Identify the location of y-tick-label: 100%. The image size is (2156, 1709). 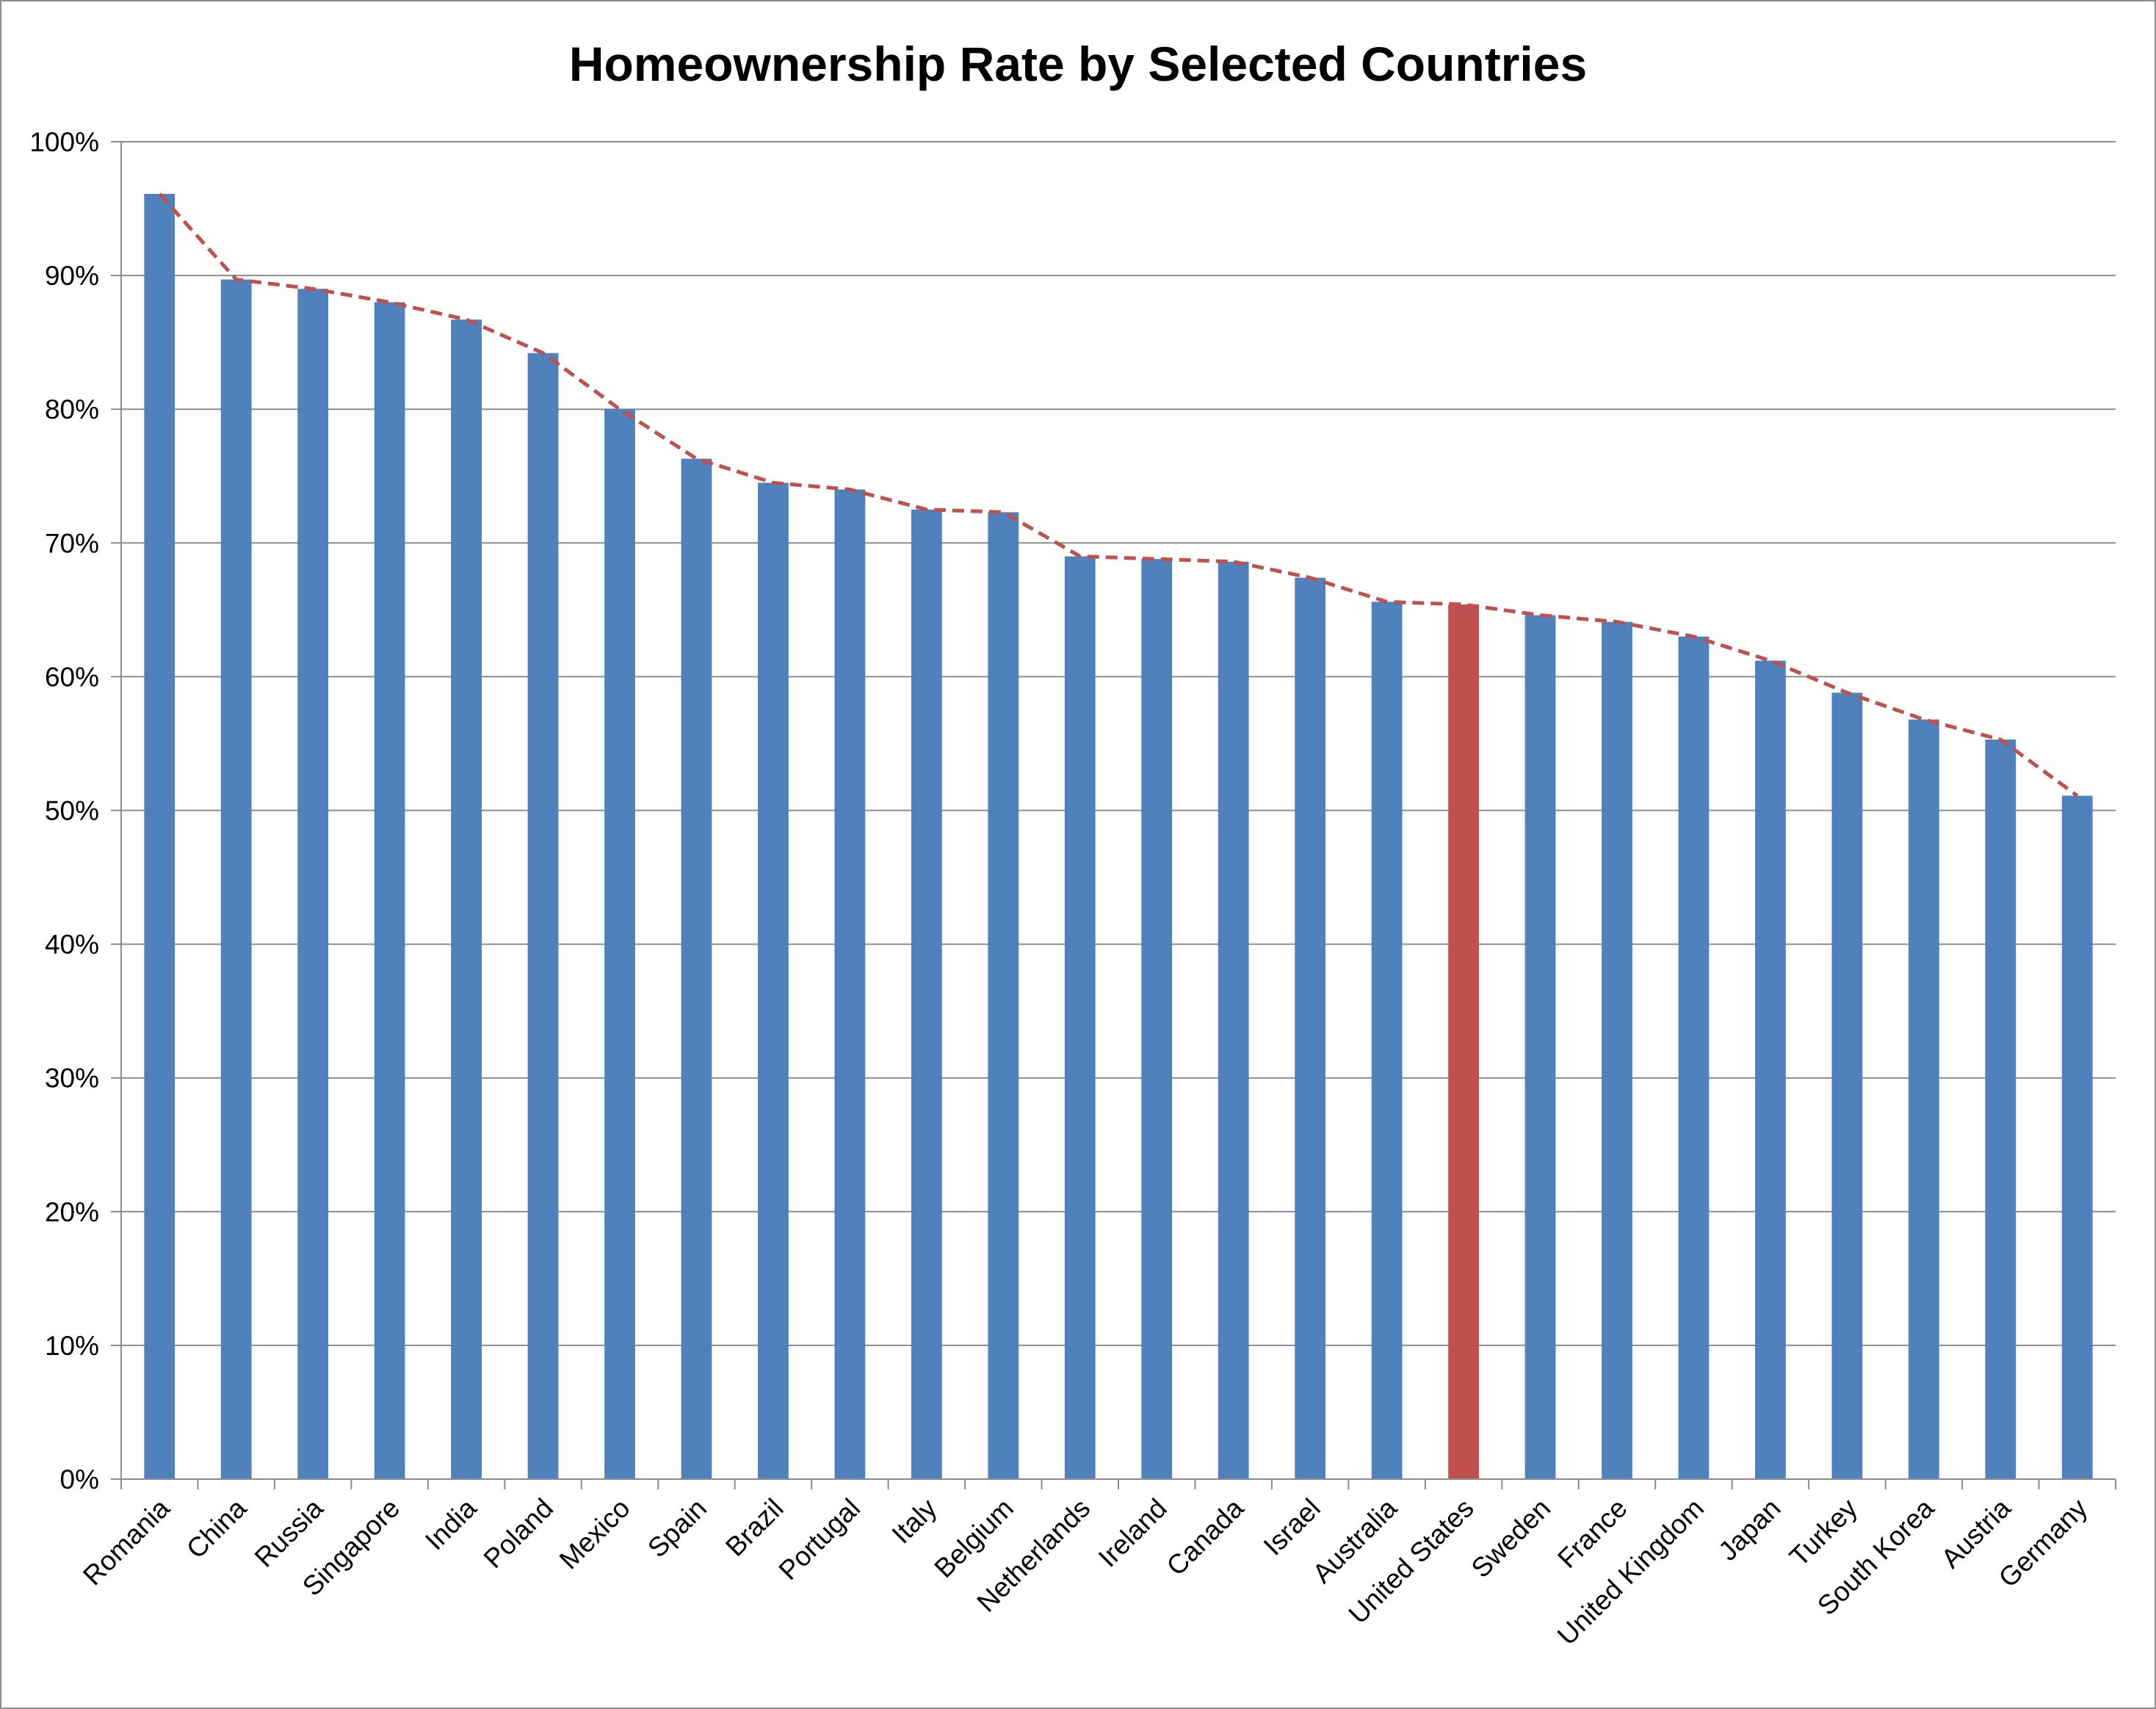
(64, 142).